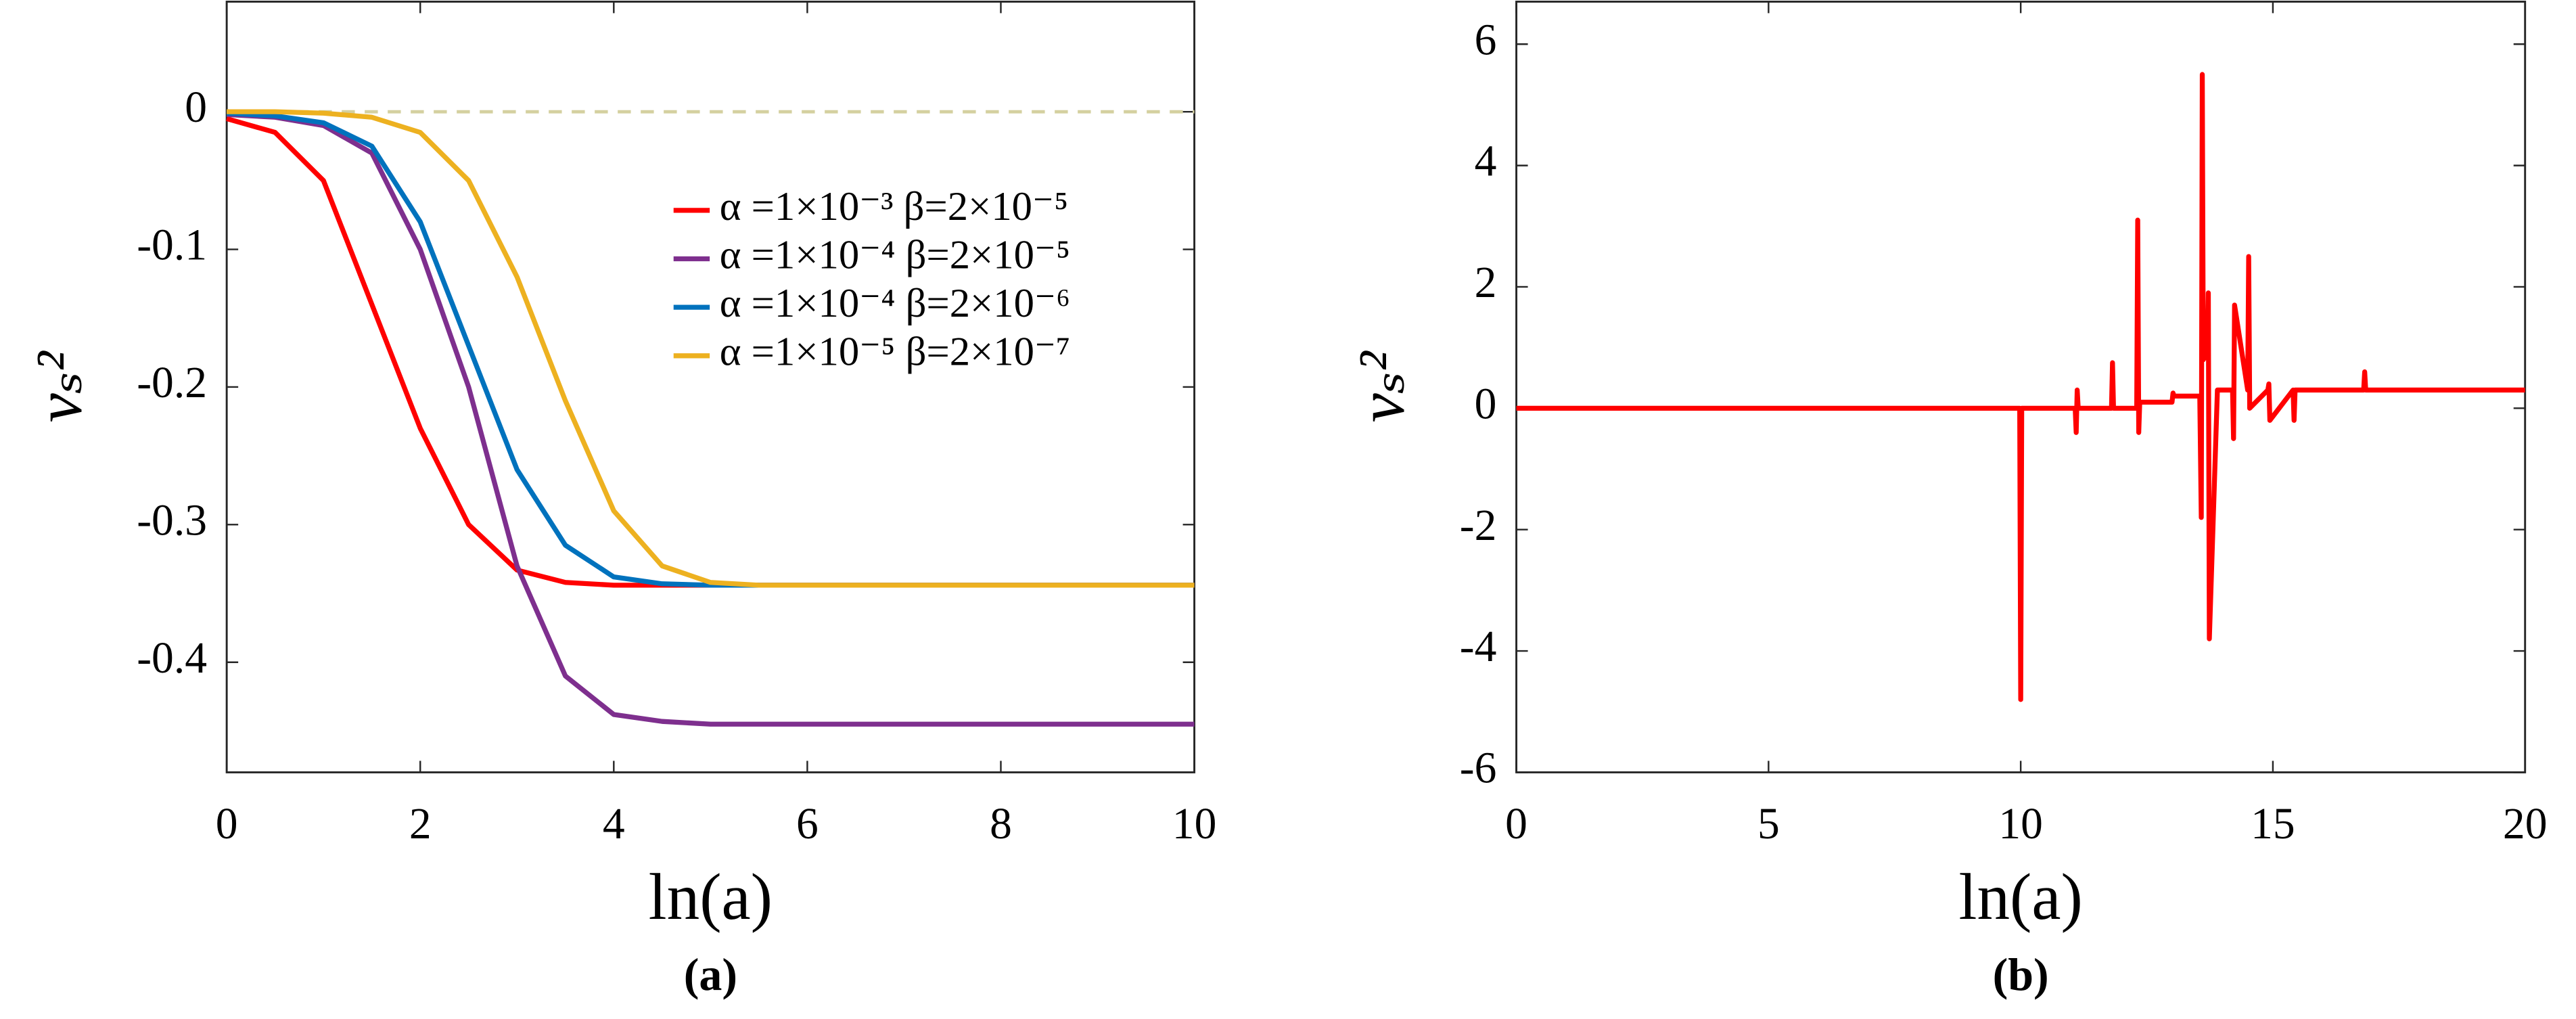 The height and width of the screenshot is (1019, 2576). Describe the element at coordinates (2021, 974) in the screenshot. I see `subplot-label: (b)` at that location.